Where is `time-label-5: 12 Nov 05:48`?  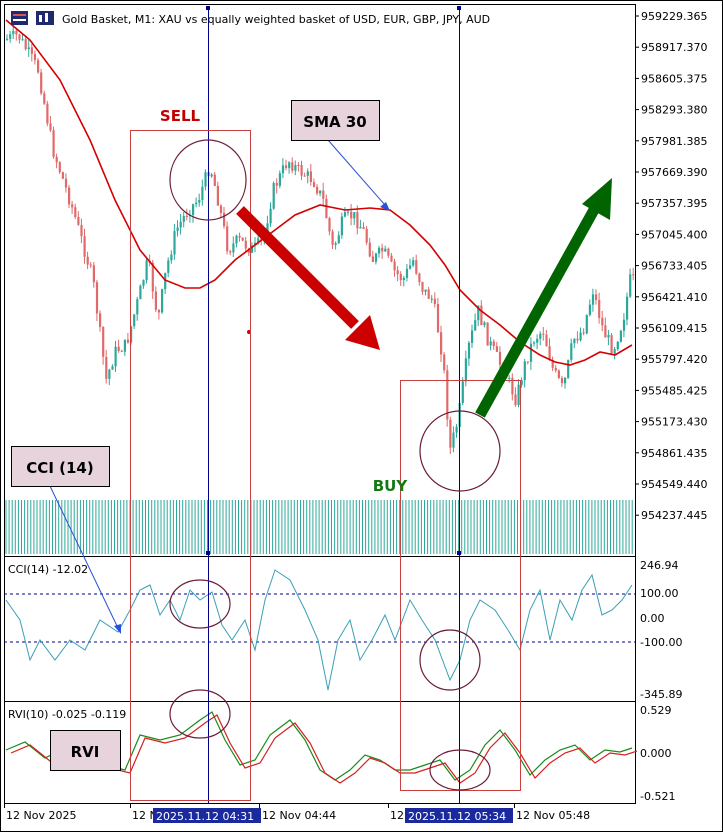
time-label-5: 12 Nov 05:48 is located at coordinates (553, 815).